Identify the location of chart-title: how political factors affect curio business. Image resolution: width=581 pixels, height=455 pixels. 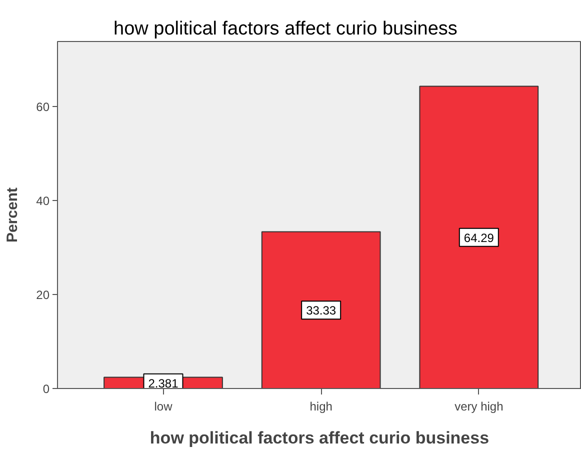
(286, 29).